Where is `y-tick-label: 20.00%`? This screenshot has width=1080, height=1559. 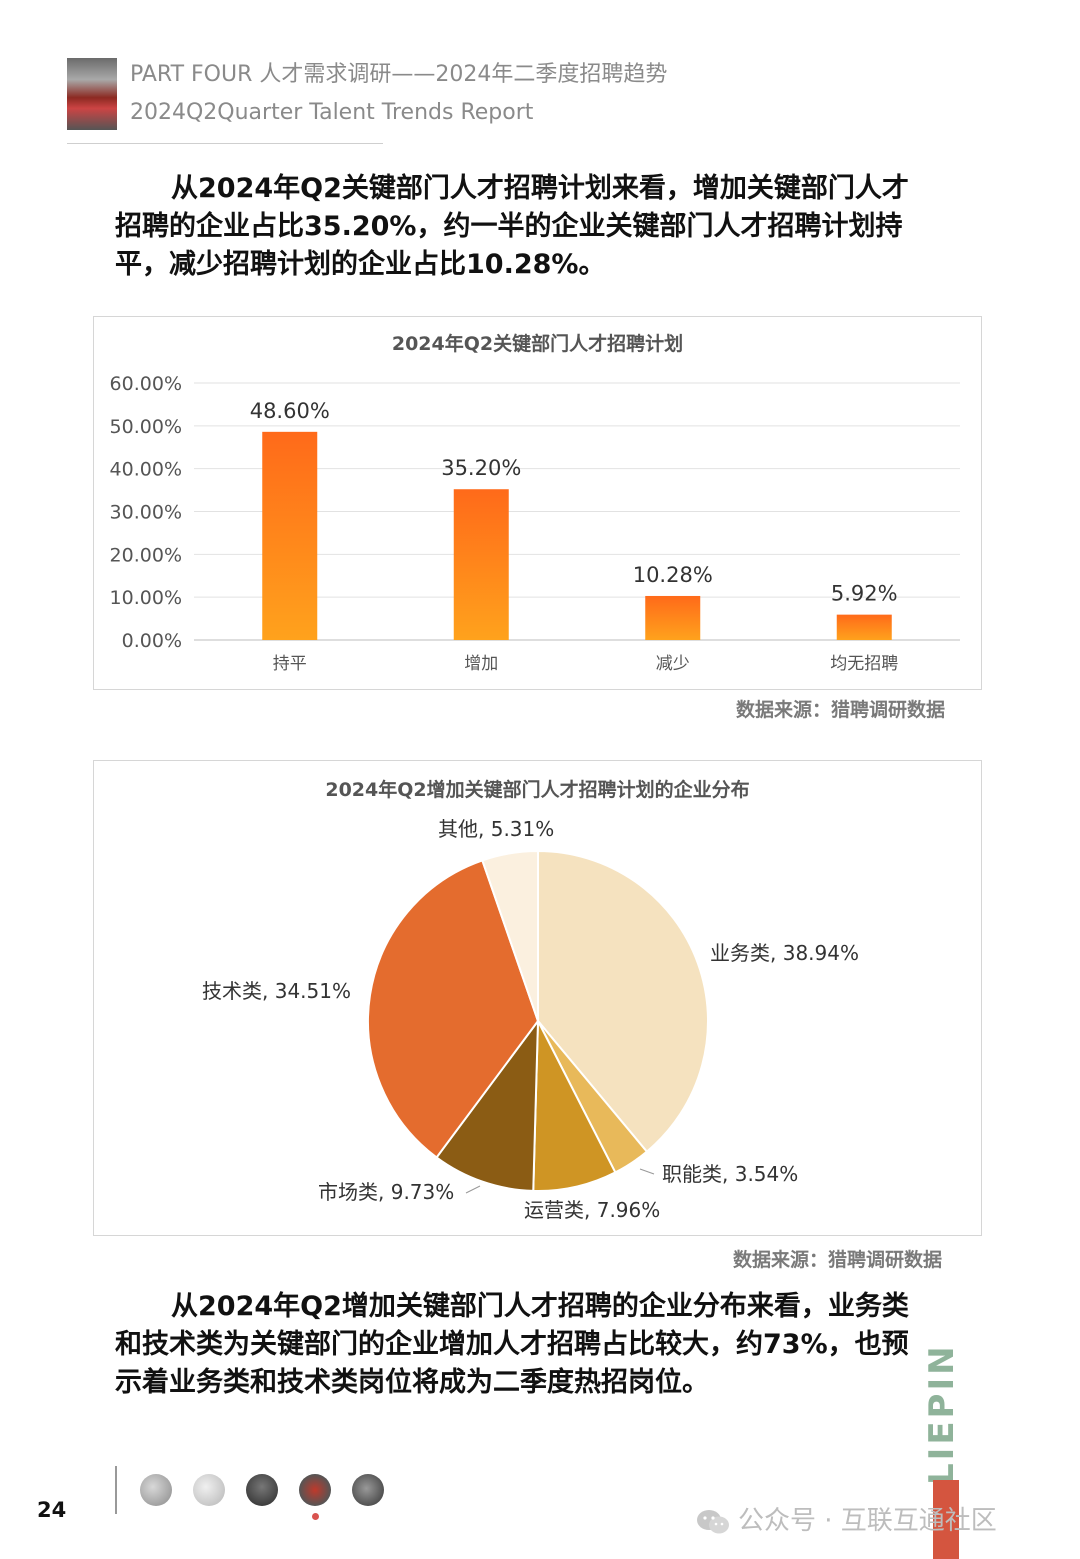
y-tick-label: 20.00% is located at coordinates (146, 555).